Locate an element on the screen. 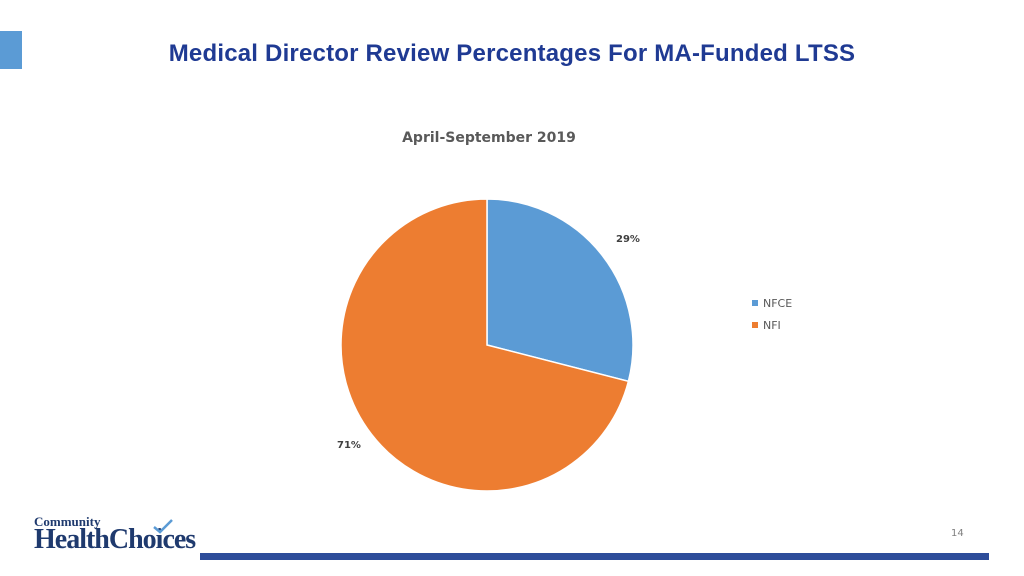 The height and width of the screenshot is (576, 1024). logo-top-text: Community is located at coordinates (67, 521).